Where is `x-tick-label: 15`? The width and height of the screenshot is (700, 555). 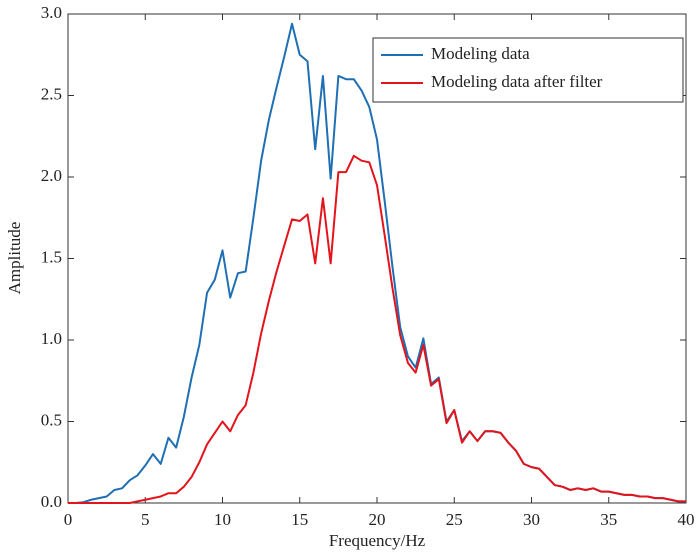
x-tick-label: 15 is located at coordinates (299, 519).